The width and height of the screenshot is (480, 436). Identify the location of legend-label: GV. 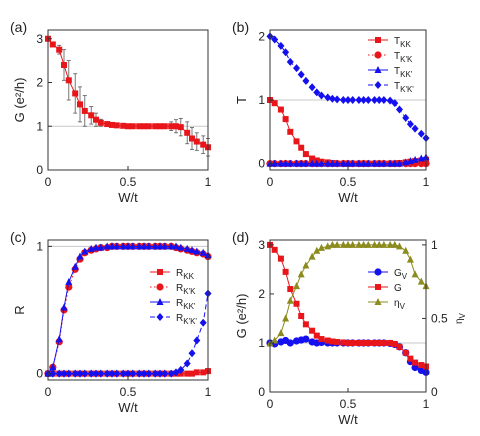
(401, 274).